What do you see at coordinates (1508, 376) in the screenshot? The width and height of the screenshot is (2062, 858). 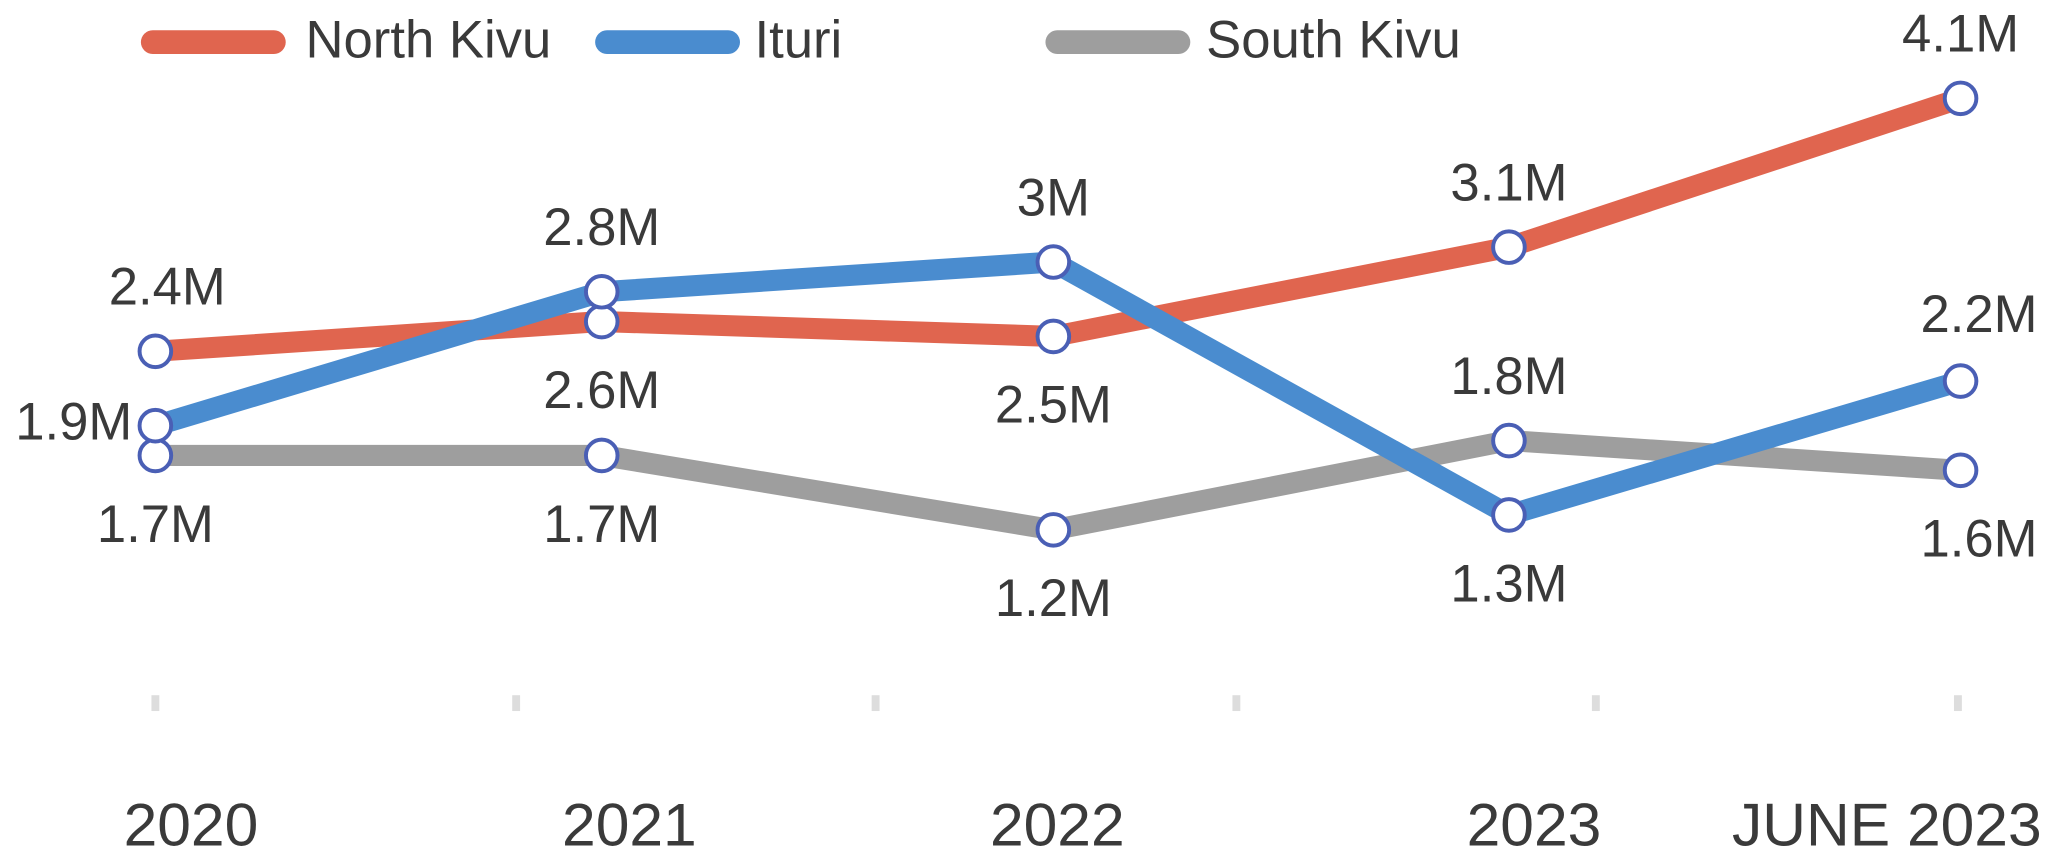 I see `data-label: 1.8M` at bounding box center [1508, 376].